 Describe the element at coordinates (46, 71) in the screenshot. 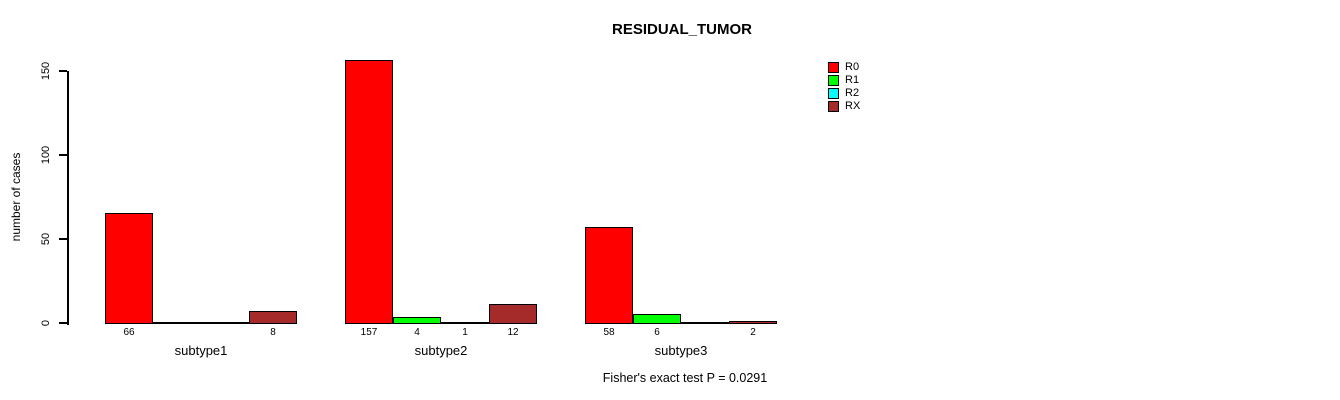

I see `y-axis-tick-label: 150` at that location.